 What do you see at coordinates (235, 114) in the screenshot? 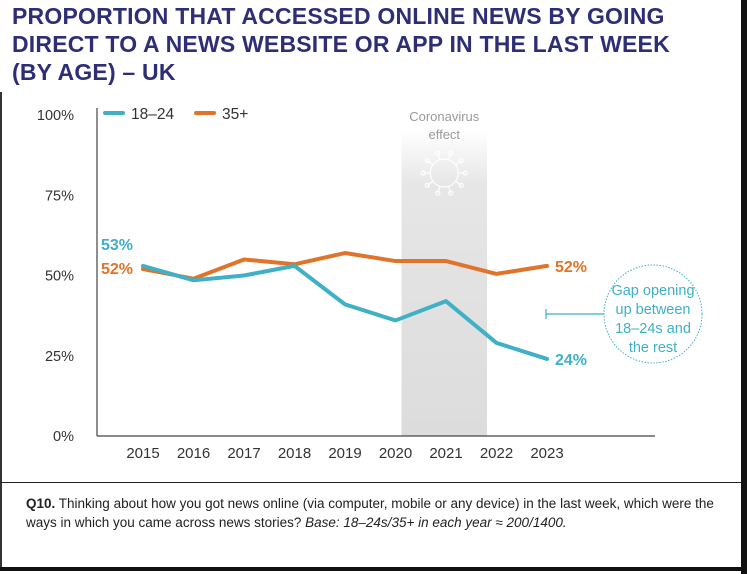
I see `legend-label: 35+` at bounding box center [235, 114].